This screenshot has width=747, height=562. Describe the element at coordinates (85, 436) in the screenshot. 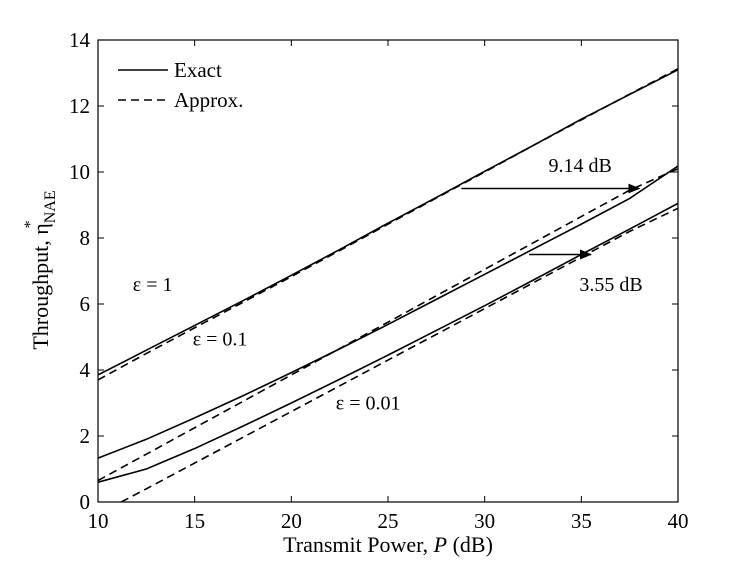

I see `y-tick-label: 2` at that location.